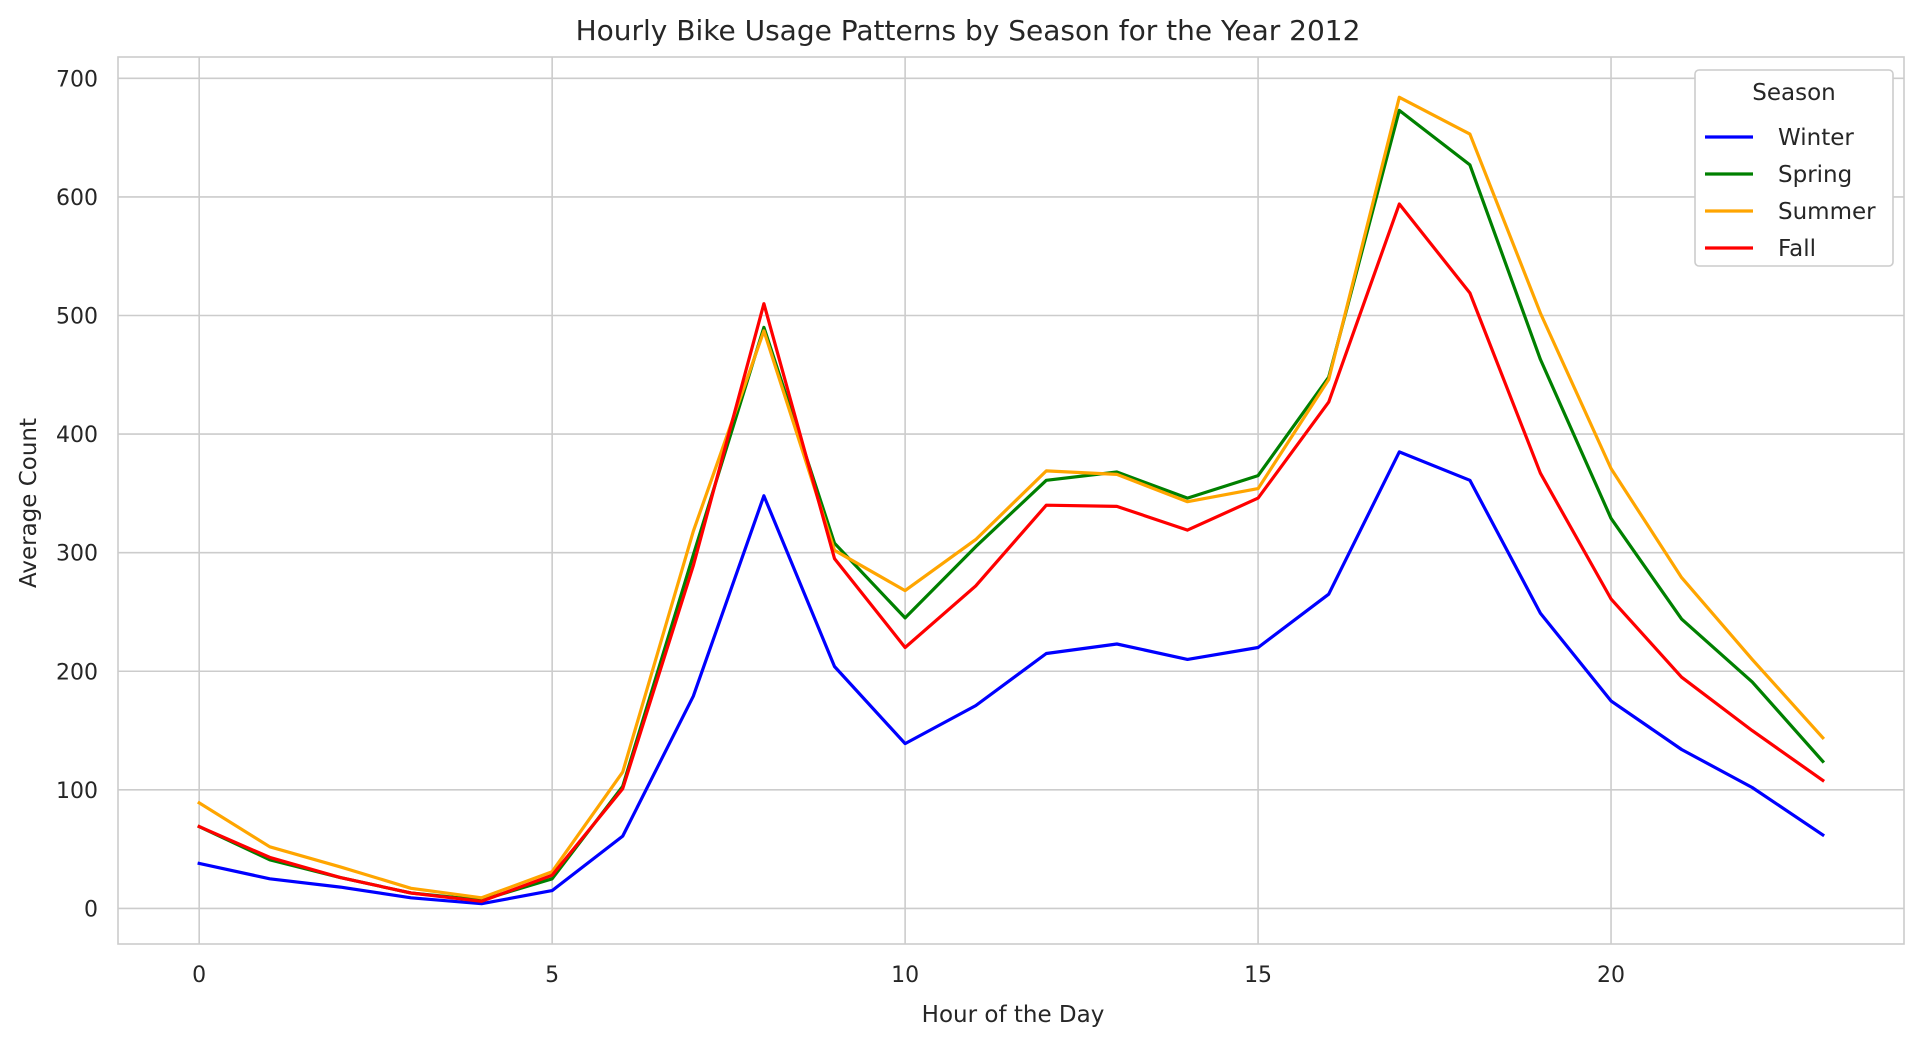  What do you see at coordinates (1793, 93) in the screenshot?
I see `legend-title: Season` at bounding box center [1793, 93].